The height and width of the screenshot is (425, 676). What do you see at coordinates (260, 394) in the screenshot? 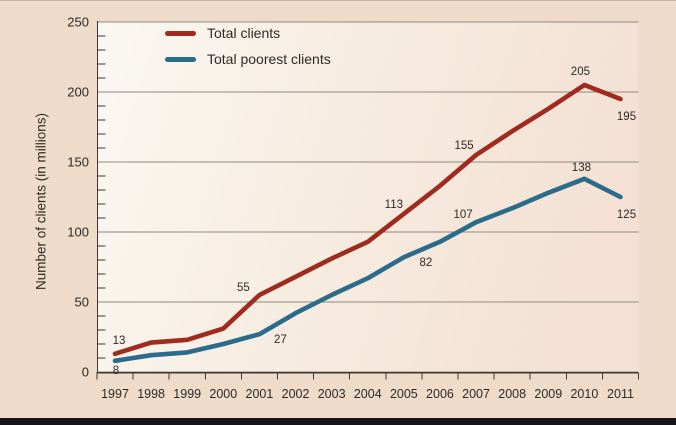
I see `xtick-label-2001: 2001` at bounding box center [260, 394].